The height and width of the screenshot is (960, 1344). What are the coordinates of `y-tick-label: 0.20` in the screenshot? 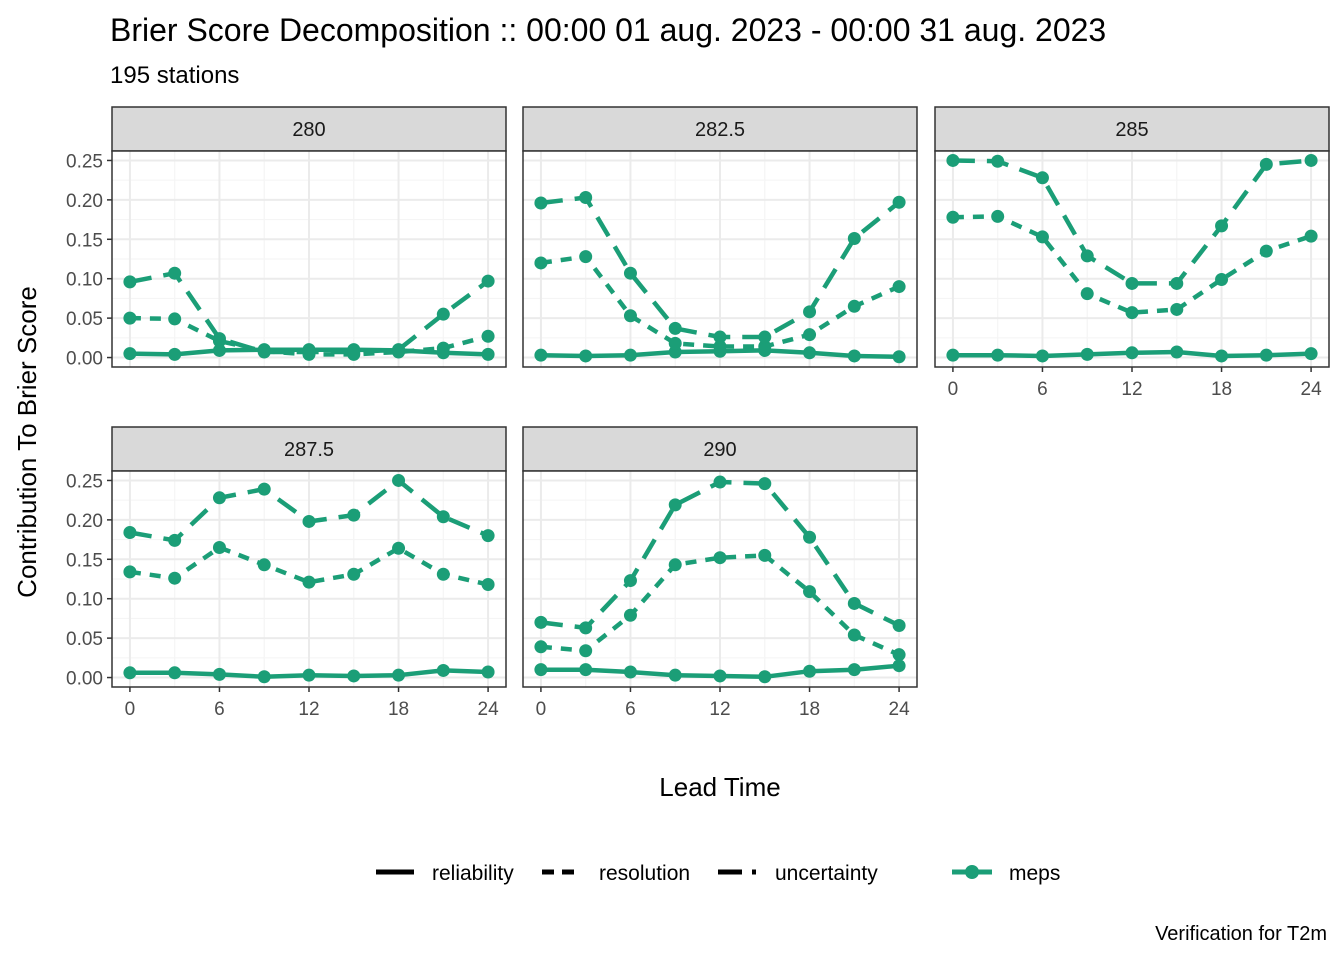 It's located at (84, 201).